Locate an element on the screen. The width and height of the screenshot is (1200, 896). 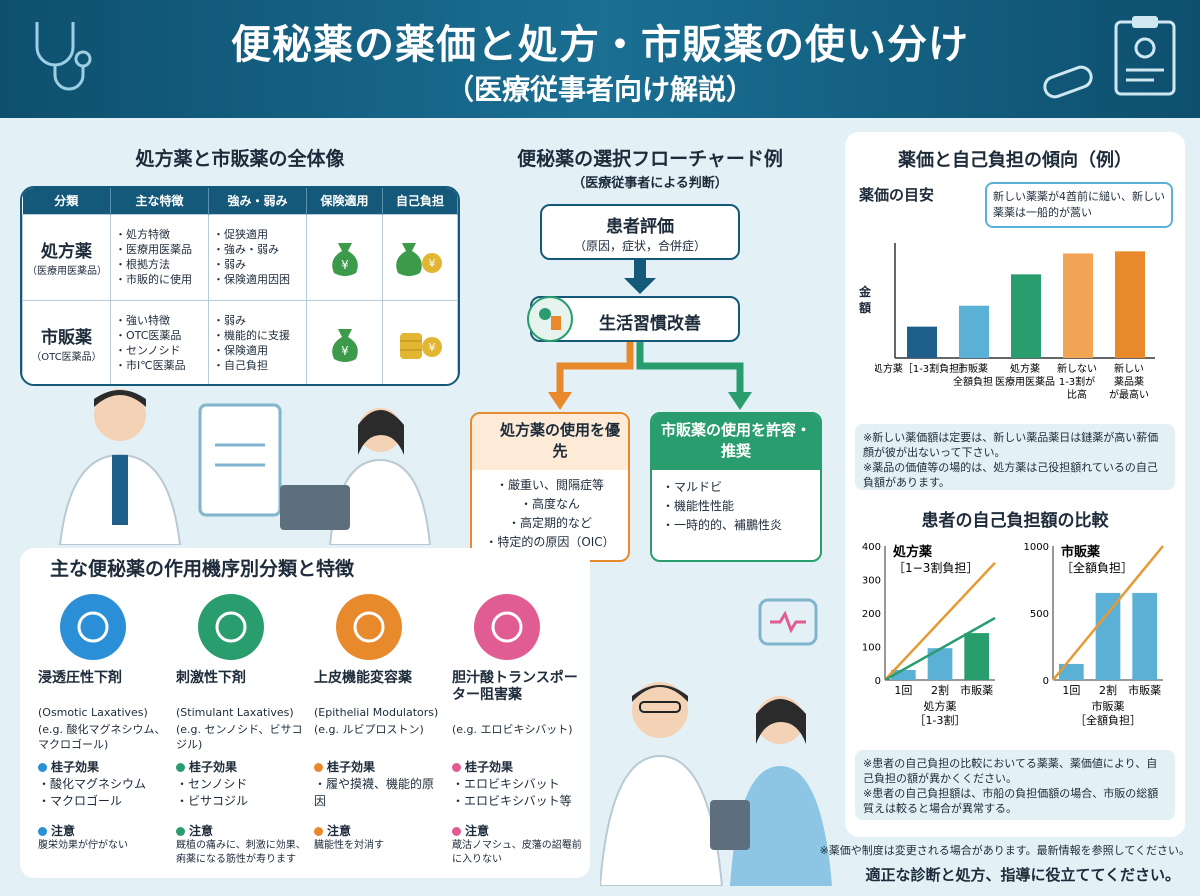
strength-item: 機能的に支援 is located at coordinates (257, 335).